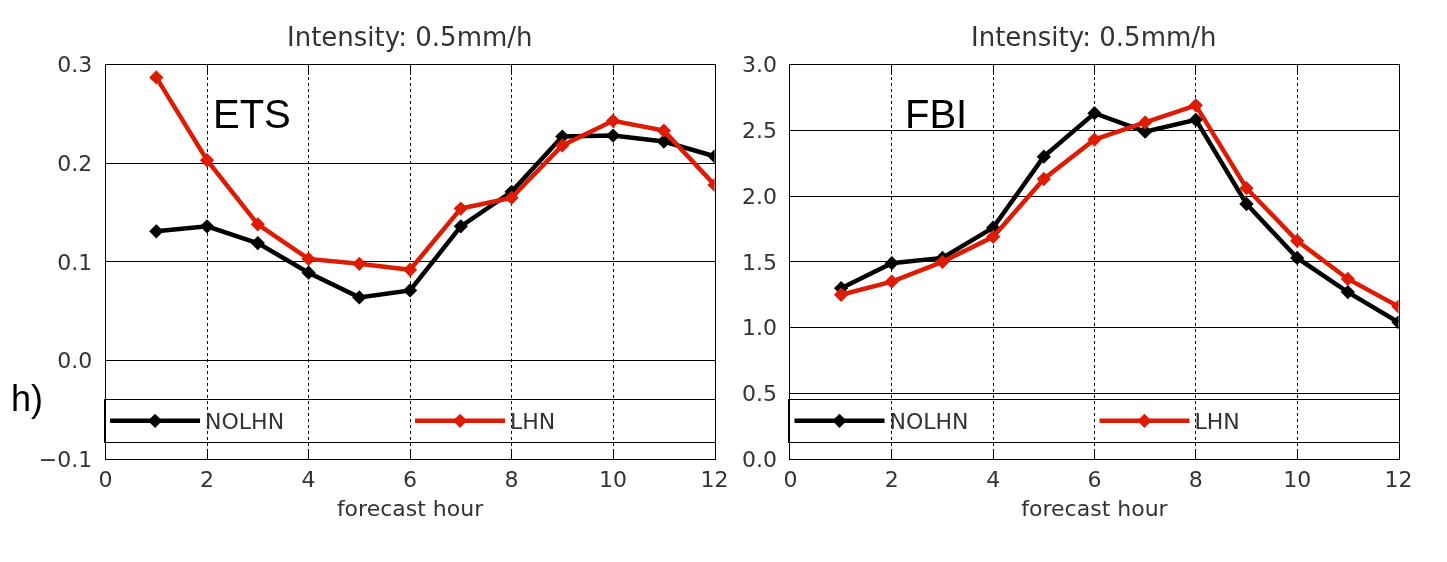 This screenshot has height=562, width=1447. I want to click on y-tick-label: 1.5, so click(760, 262).